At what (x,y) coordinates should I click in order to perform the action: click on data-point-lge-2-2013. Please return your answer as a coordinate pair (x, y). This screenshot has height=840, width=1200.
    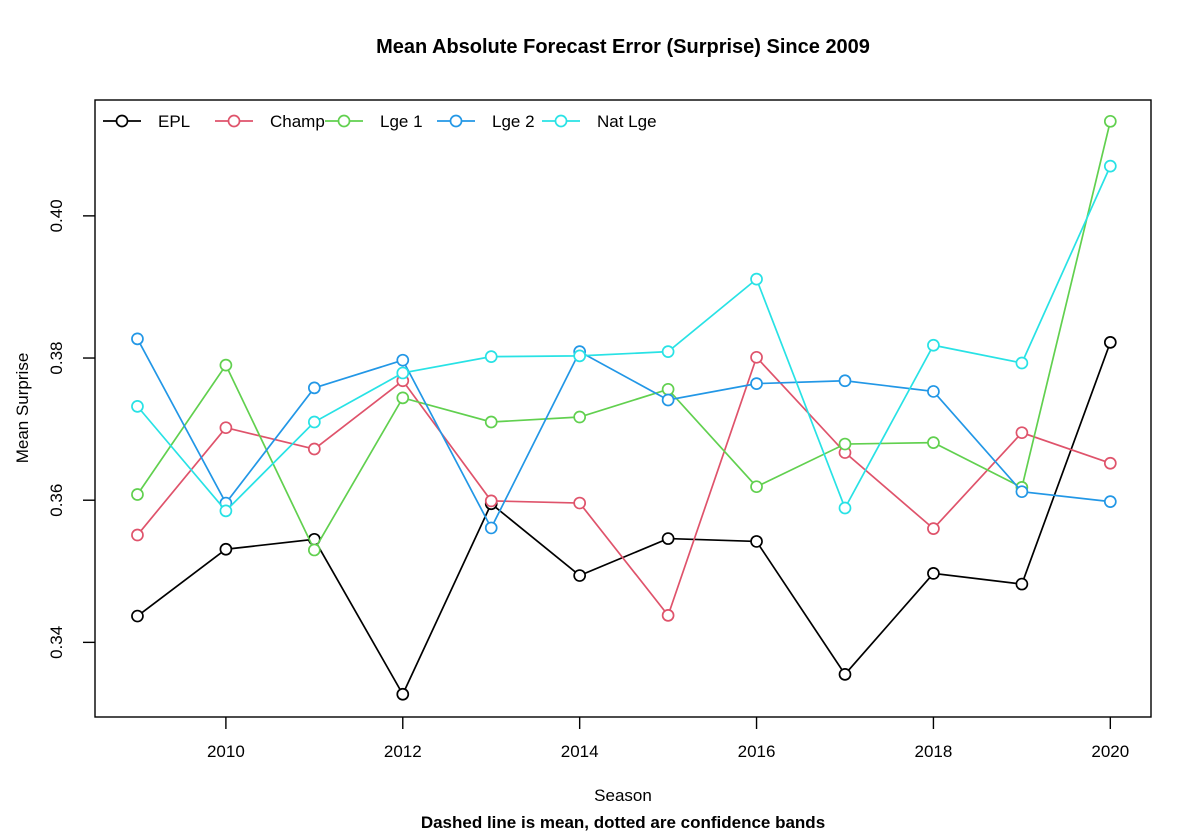
    Looking at the image, I should click on (491, 528).